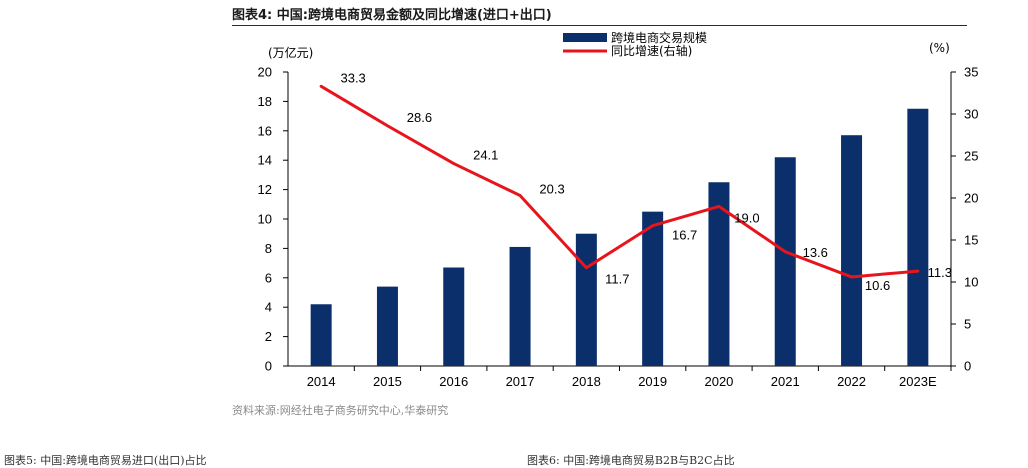 This screenshot has width=1028, height=468. Describe the element at coordinates (268, 277) in the screenshot. I see `y-left-tick-label: 6` at that location.